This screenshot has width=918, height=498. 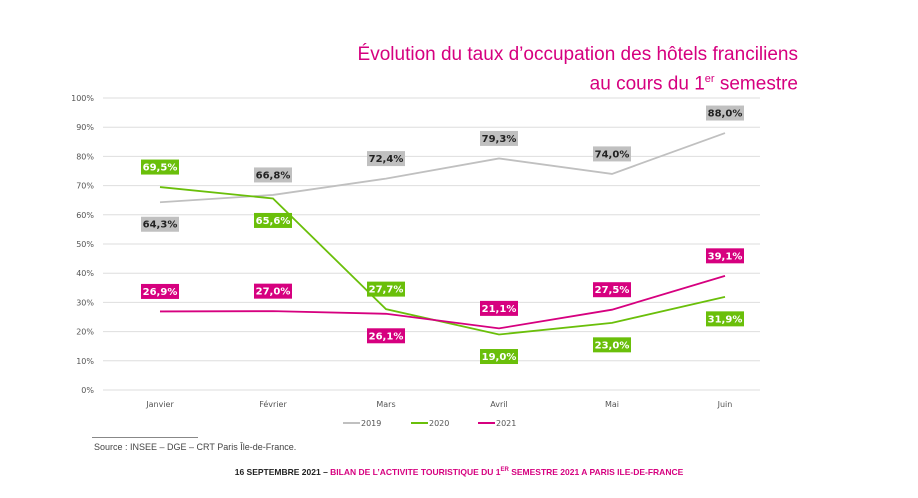 I want to click on y-tick-label: 0%, so click(x=87, y=390).